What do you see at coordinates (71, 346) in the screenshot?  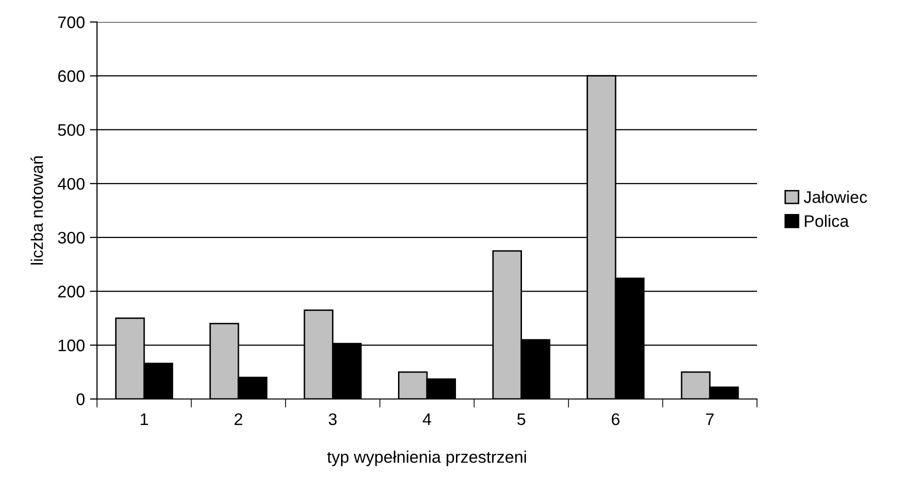 I see `y-tick-label: 100` at bounding box center [71, 346].